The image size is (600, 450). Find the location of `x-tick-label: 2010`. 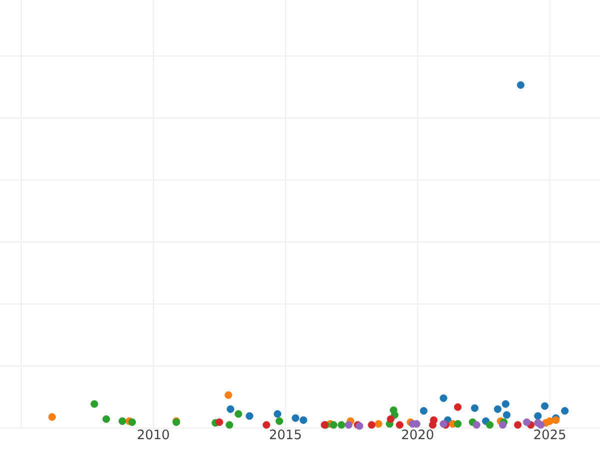

x-tick-label: 2010 is located at coordinates (153, 435).